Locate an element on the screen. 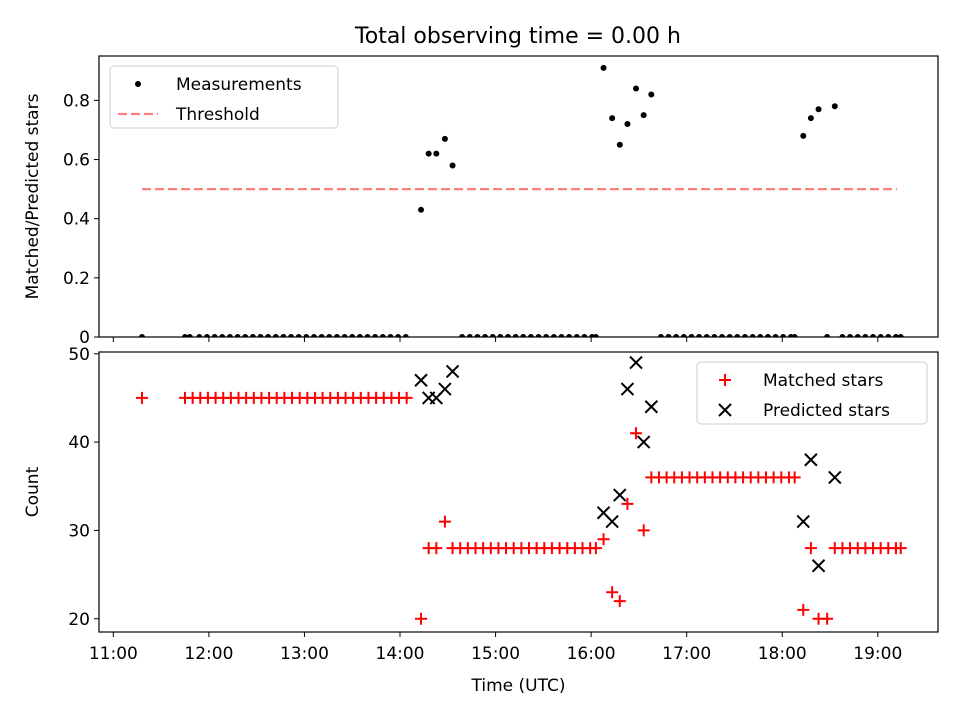  y-tick-label: 0.4 is located at coordinates (76, 220).